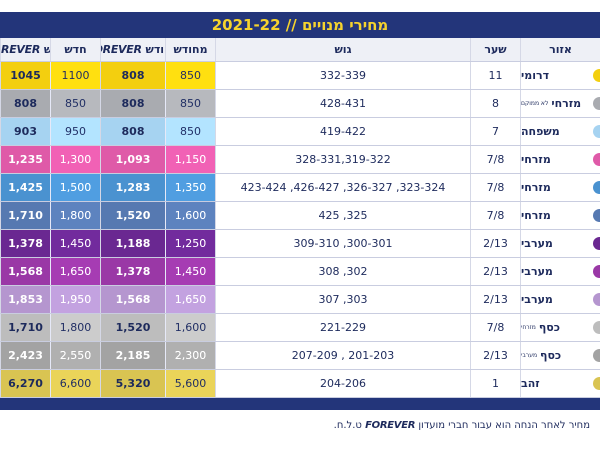  I want to click on renew_forever: 1,568, so click(133, 299).